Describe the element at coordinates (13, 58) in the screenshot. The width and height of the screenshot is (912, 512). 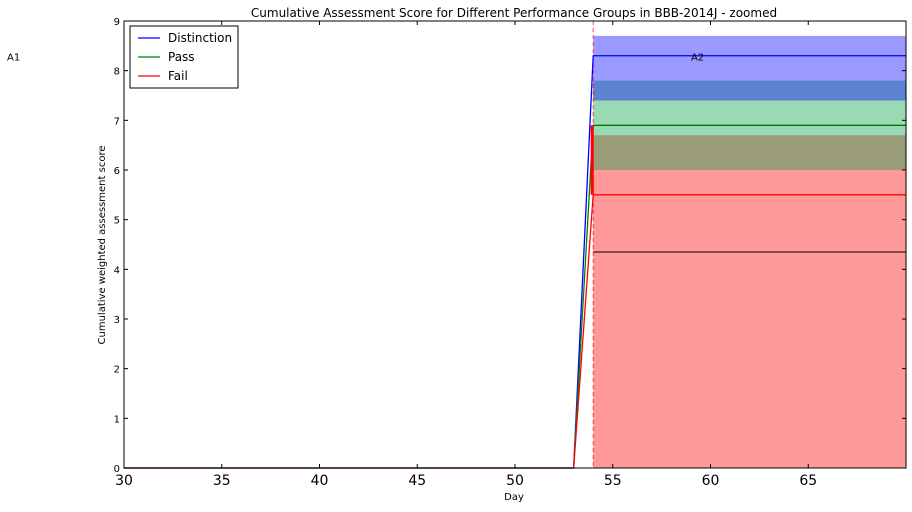
I see `annotation-a1: A1` at that location.